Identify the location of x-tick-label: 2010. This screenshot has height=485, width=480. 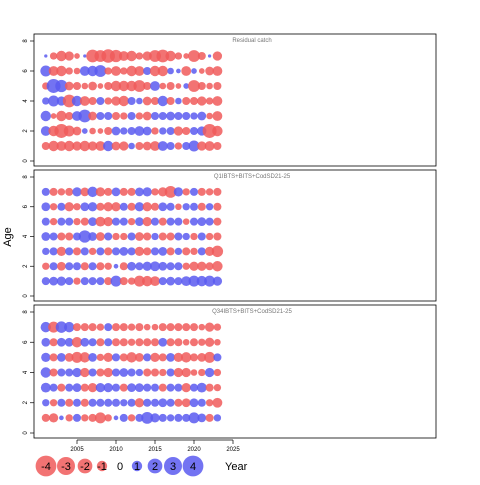
(116, 450).